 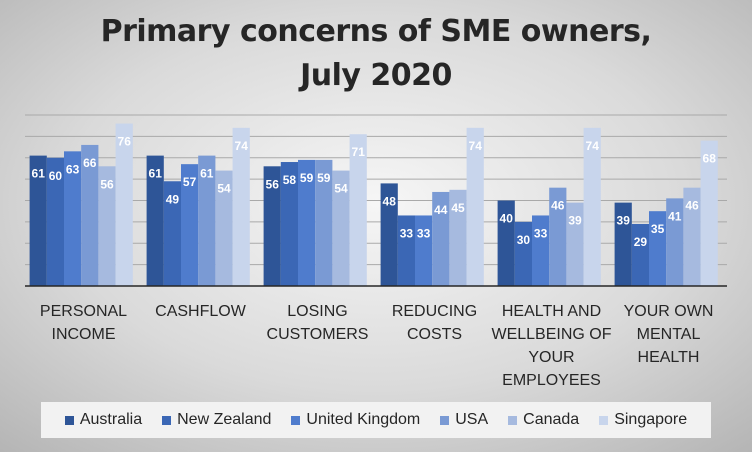 I want to click on data-label: 45, so click(x=458, y=208).